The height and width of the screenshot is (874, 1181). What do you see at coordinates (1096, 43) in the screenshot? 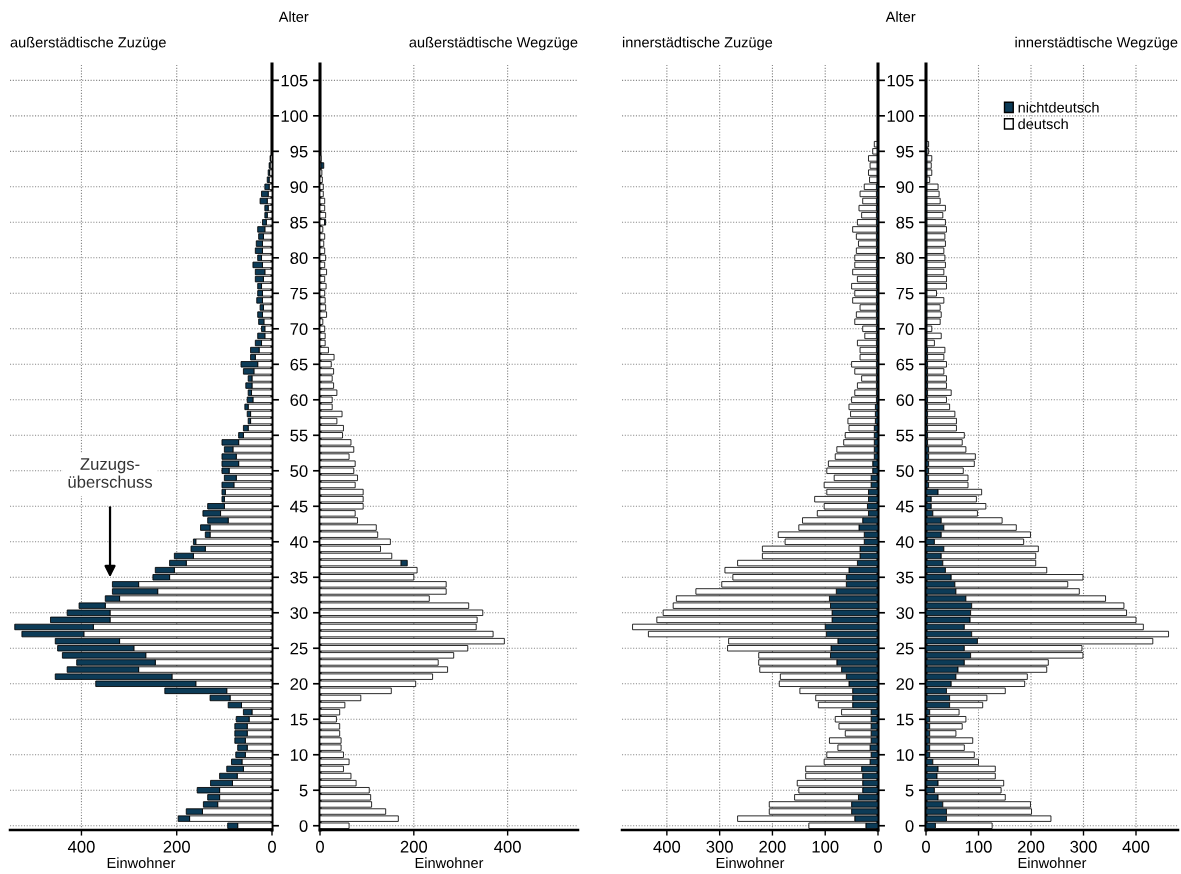
I see `chart-title: innerstädtische Wegzüge` at bounding box center [1096, 43].